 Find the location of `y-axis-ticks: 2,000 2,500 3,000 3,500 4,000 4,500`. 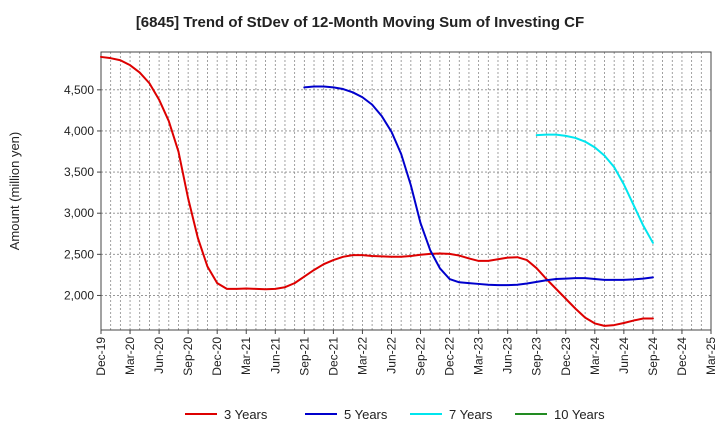

y-axis-ticks: 2,000 2,500 3,000 3,500 4,000 4,500 is located at coordinates (82, 192).